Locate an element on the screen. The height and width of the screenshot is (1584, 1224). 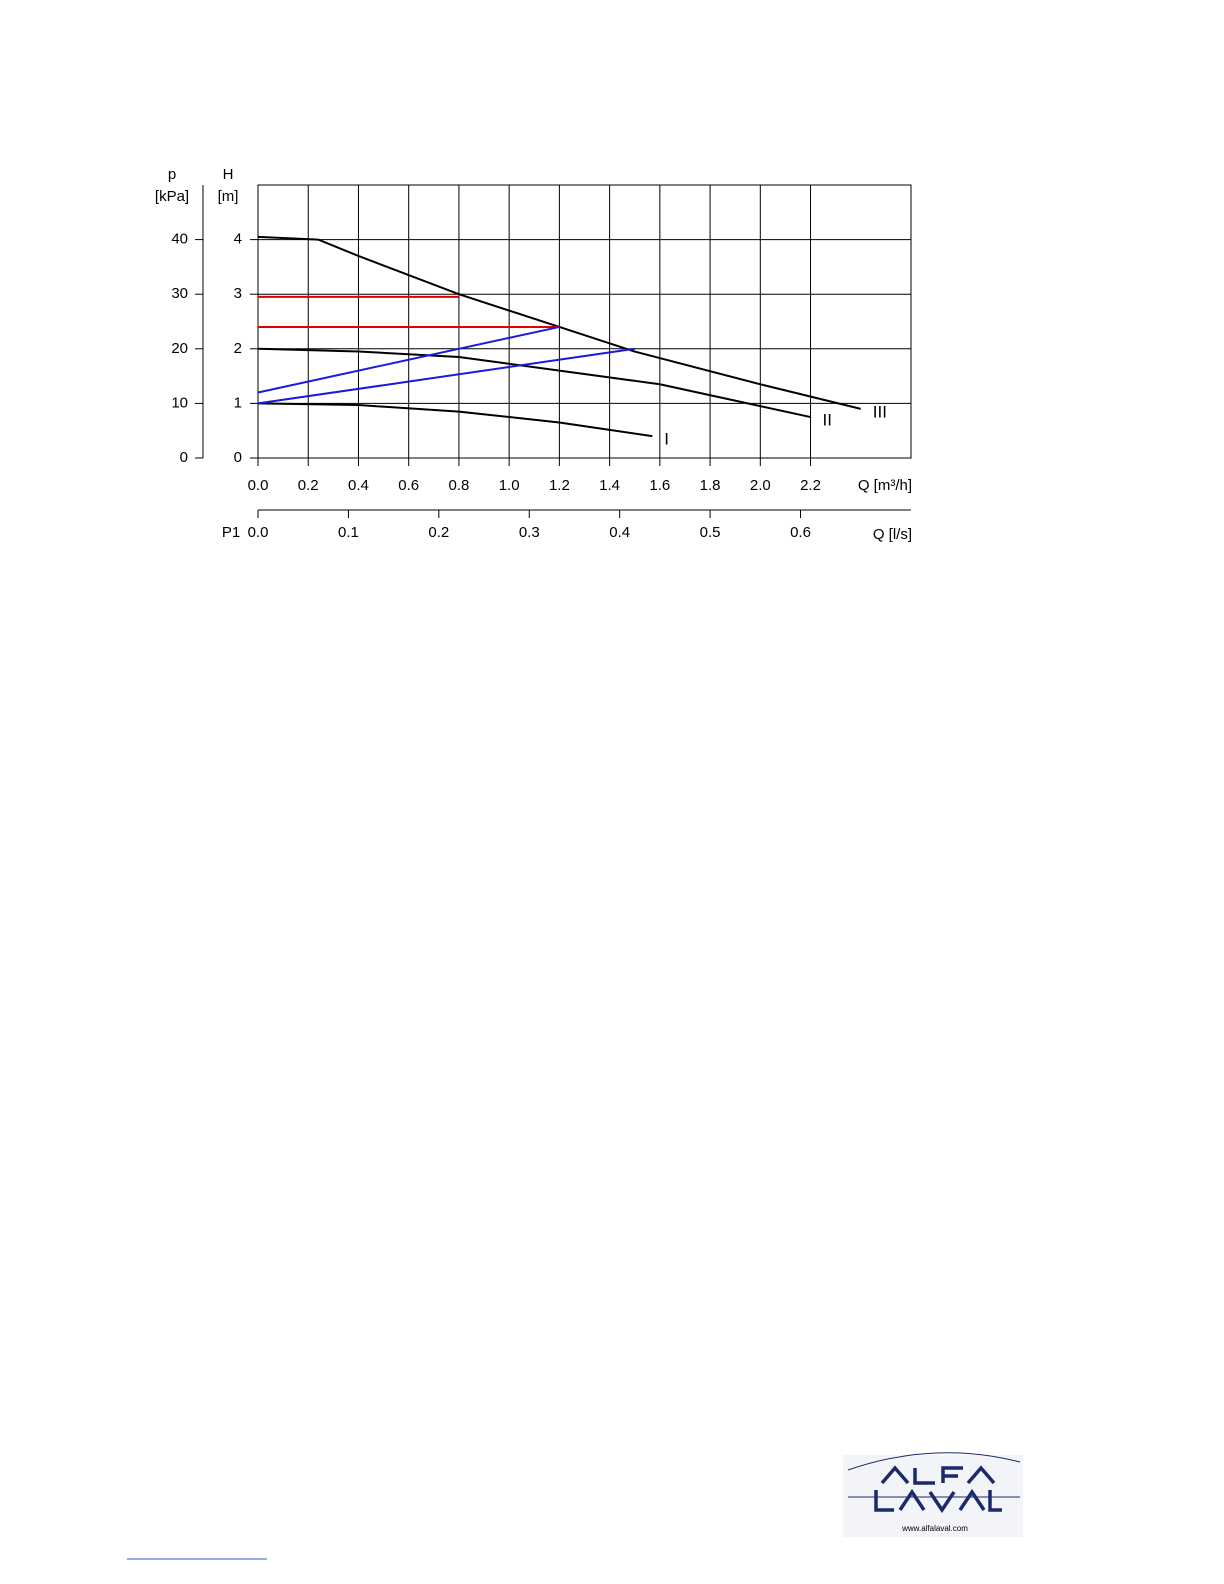
y2-tick-label: 0 is located at coordinates (184, 457).